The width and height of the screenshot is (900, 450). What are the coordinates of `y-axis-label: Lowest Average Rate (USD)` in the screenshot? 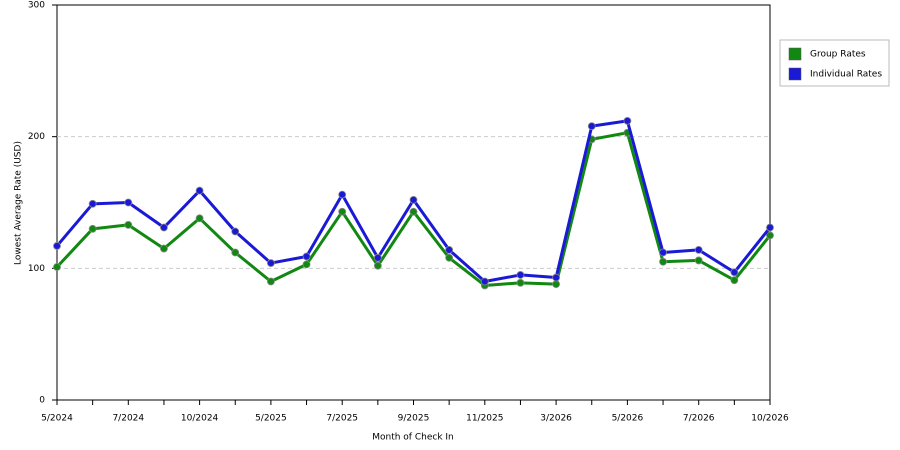 It's located at (19, 203).